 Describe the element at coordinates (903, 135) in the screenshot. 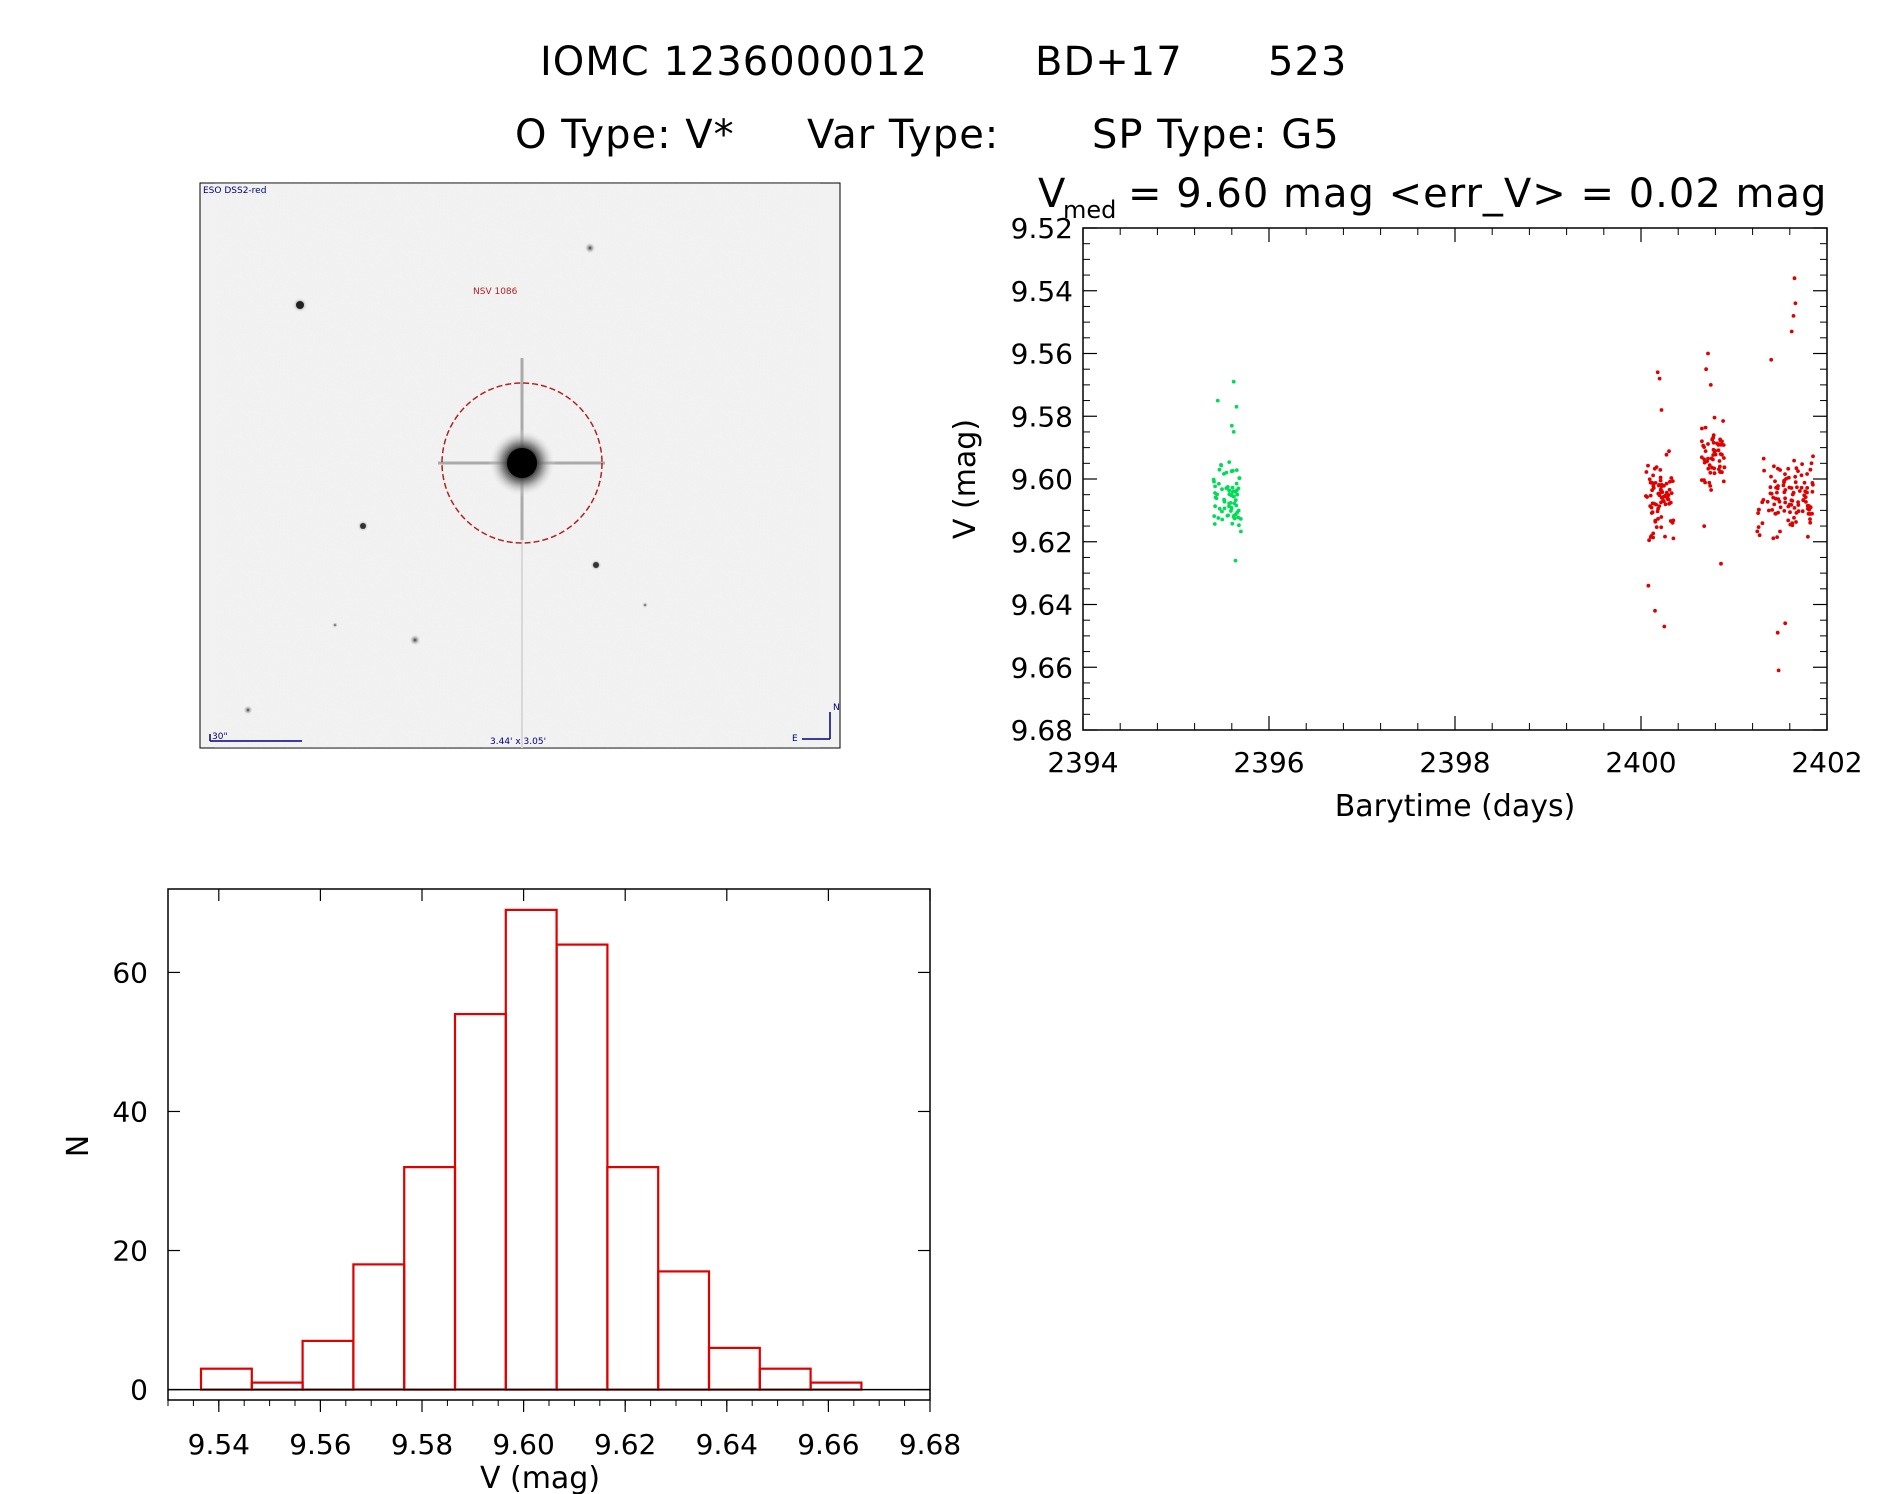

I see `header-variable-type: Var Type:` at that location.